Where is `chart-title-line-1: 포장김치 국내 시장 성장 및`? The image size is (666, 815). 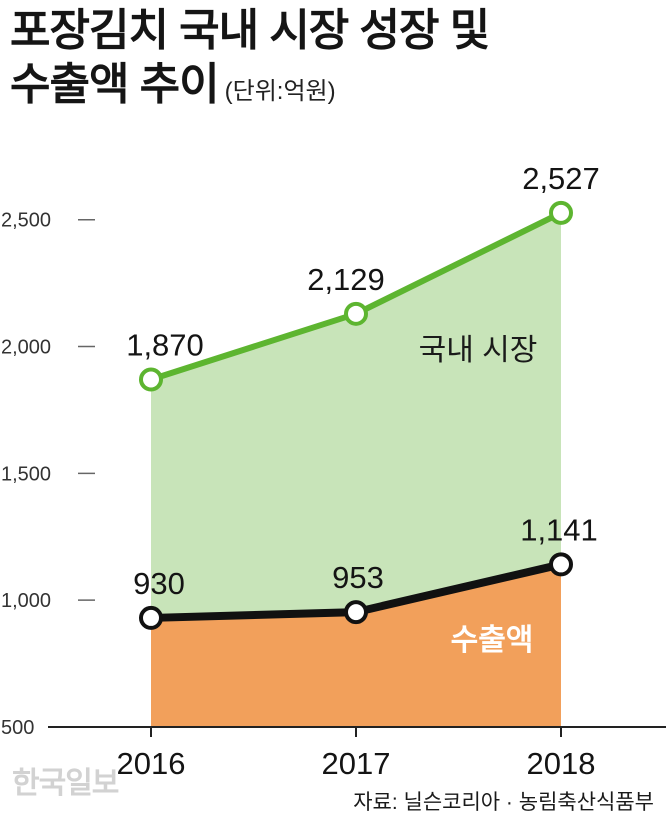
chart-title-line-1: 포장김치 국내 시장 성장 및 is located at coordinates (250, 30).